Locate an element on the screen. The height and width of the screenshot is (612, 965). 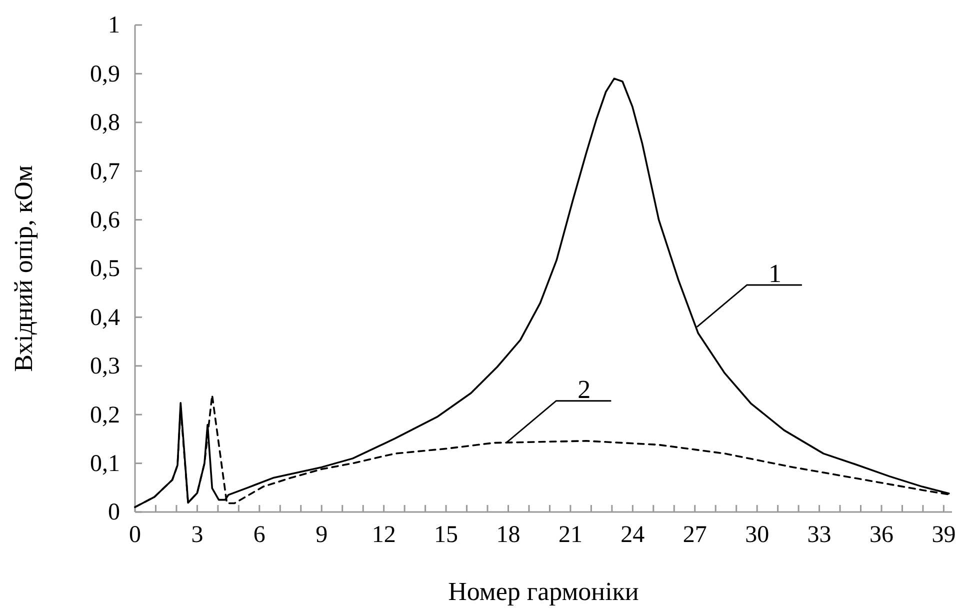
annotation: 2 is located at coordinates (584, 389).